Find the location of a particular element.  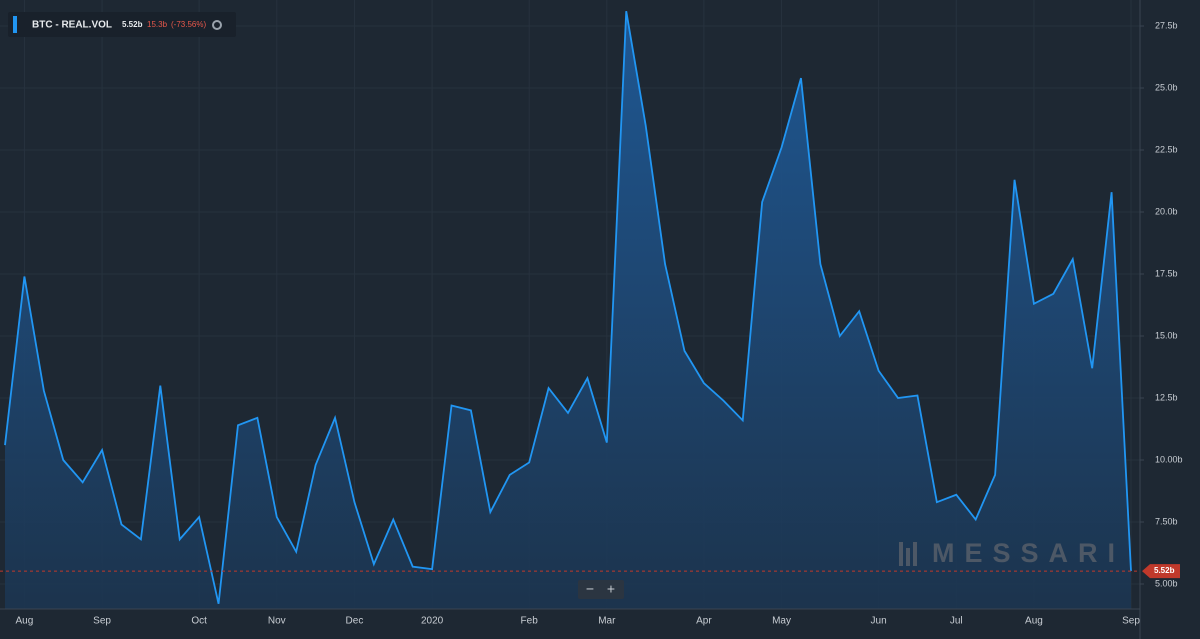

zoom-controls: − + is located at coordinates (601, 589).